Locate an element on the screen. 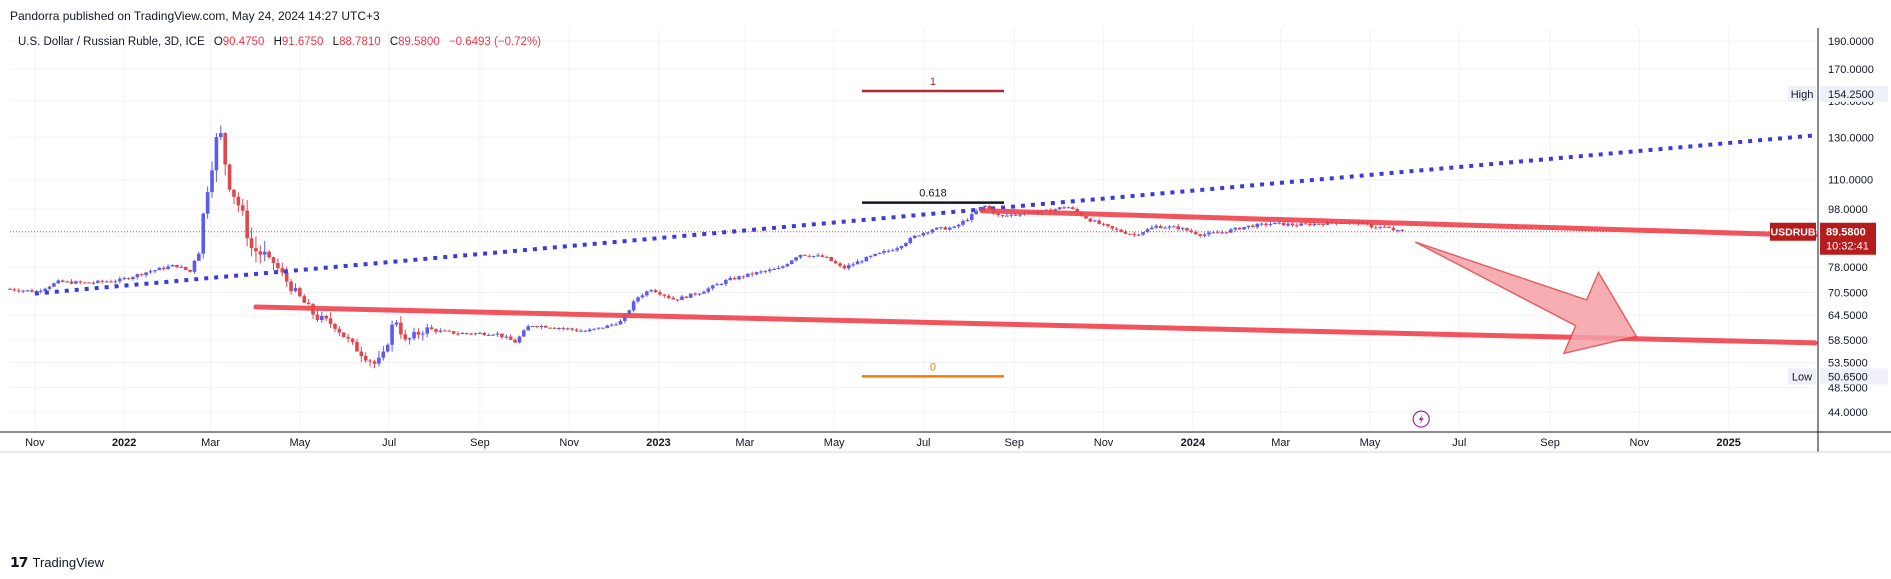 This screenshot has width=1891, height=579. high-marker-tag is located at coordinates (1802, 93).